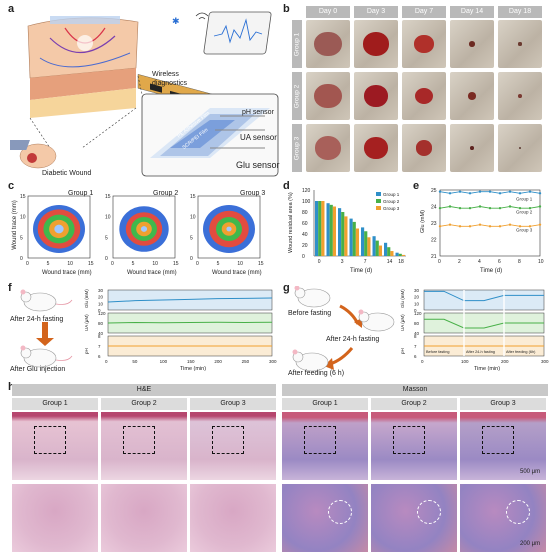 The width and height of the screenshot is (550, 555). I want to click on histology-group-header: Group 3, so click(503, 404).